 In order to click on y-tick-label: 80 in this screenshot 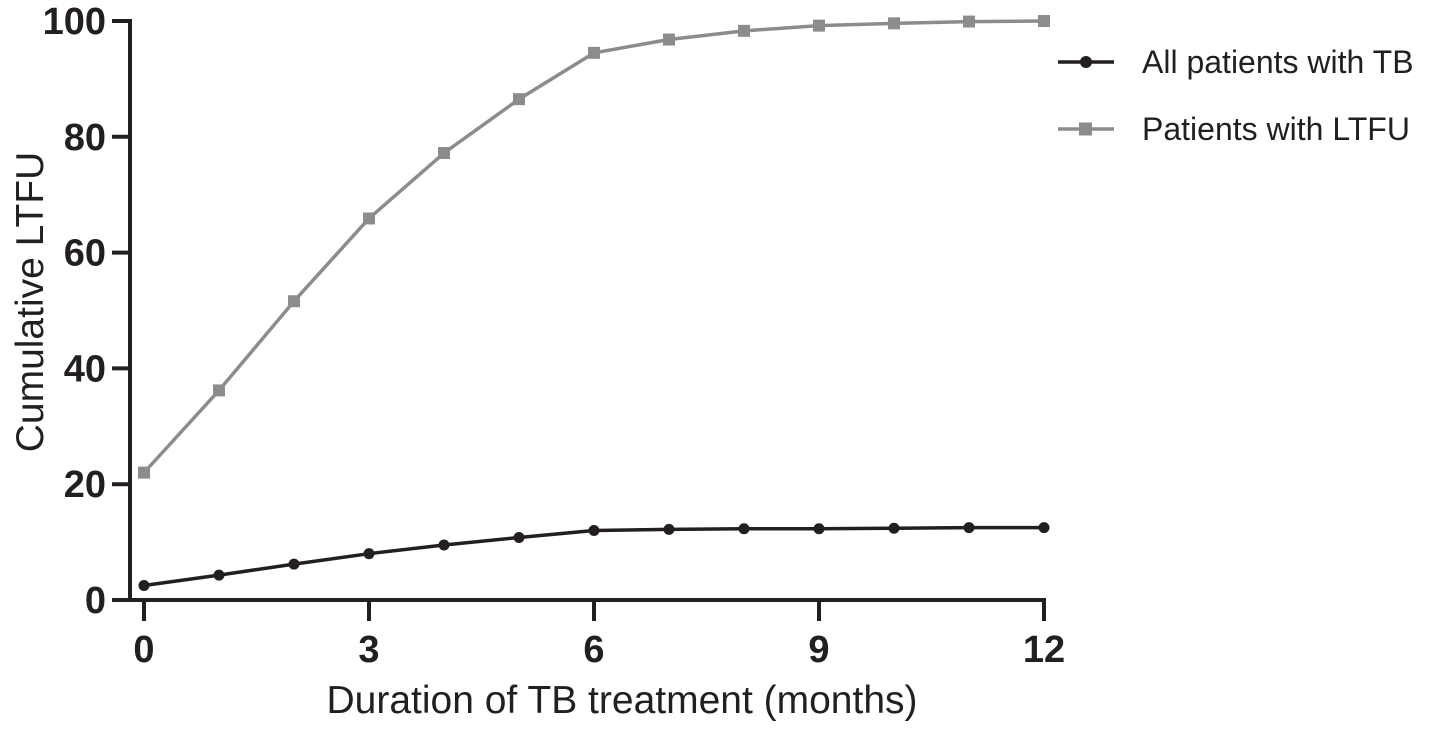, I will do `click(85, 138)`.